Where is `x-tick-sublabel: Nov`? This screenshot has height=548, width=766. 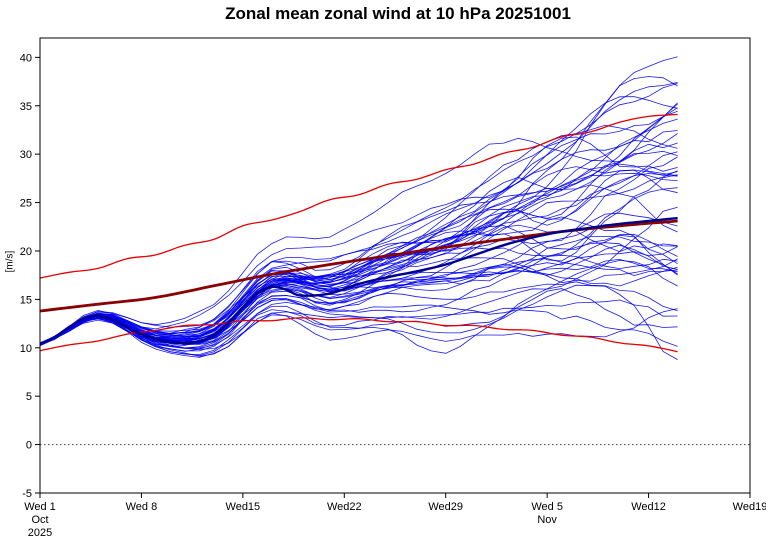 x-tick-sublabel: Nov is located at coordinates (547, 520).